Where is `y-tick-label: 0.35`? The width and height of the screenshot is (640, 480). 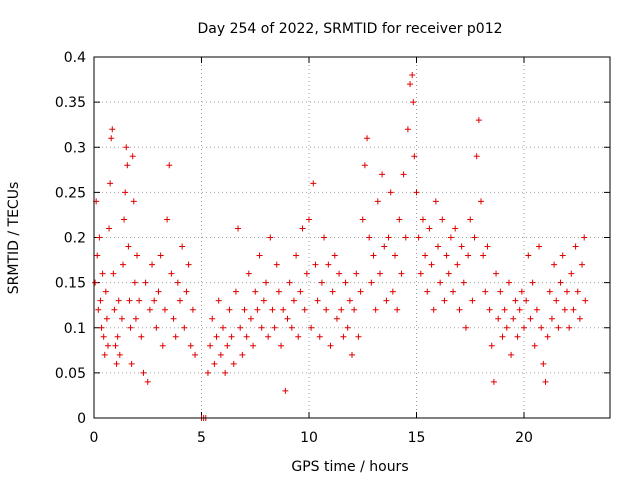 y-tick-label: 0.35 is located at coordinates (70, 103).